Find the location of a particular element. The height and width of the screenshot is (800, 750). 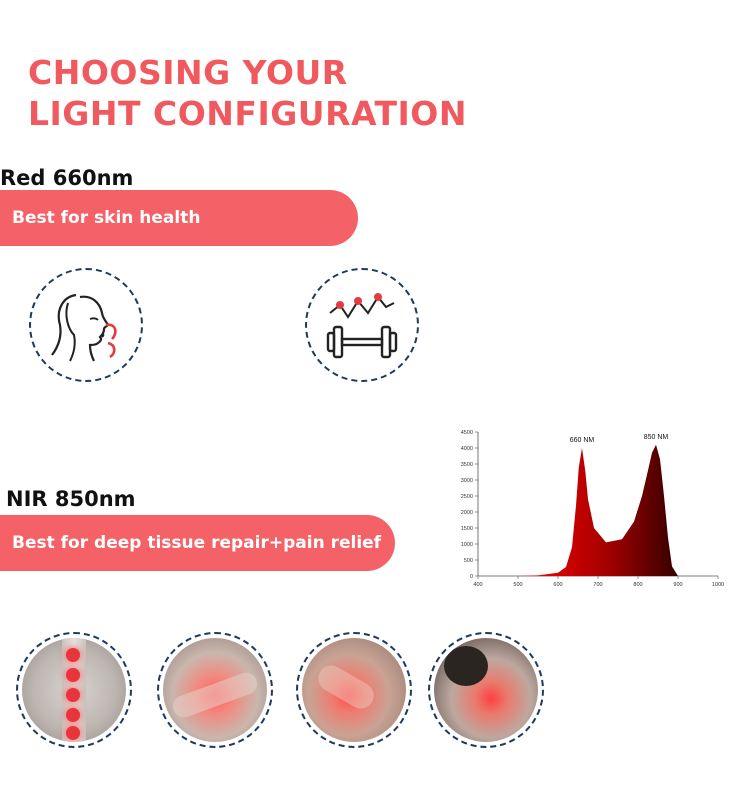

y-tick-label: 2500 is located at coordinates (467, 497).